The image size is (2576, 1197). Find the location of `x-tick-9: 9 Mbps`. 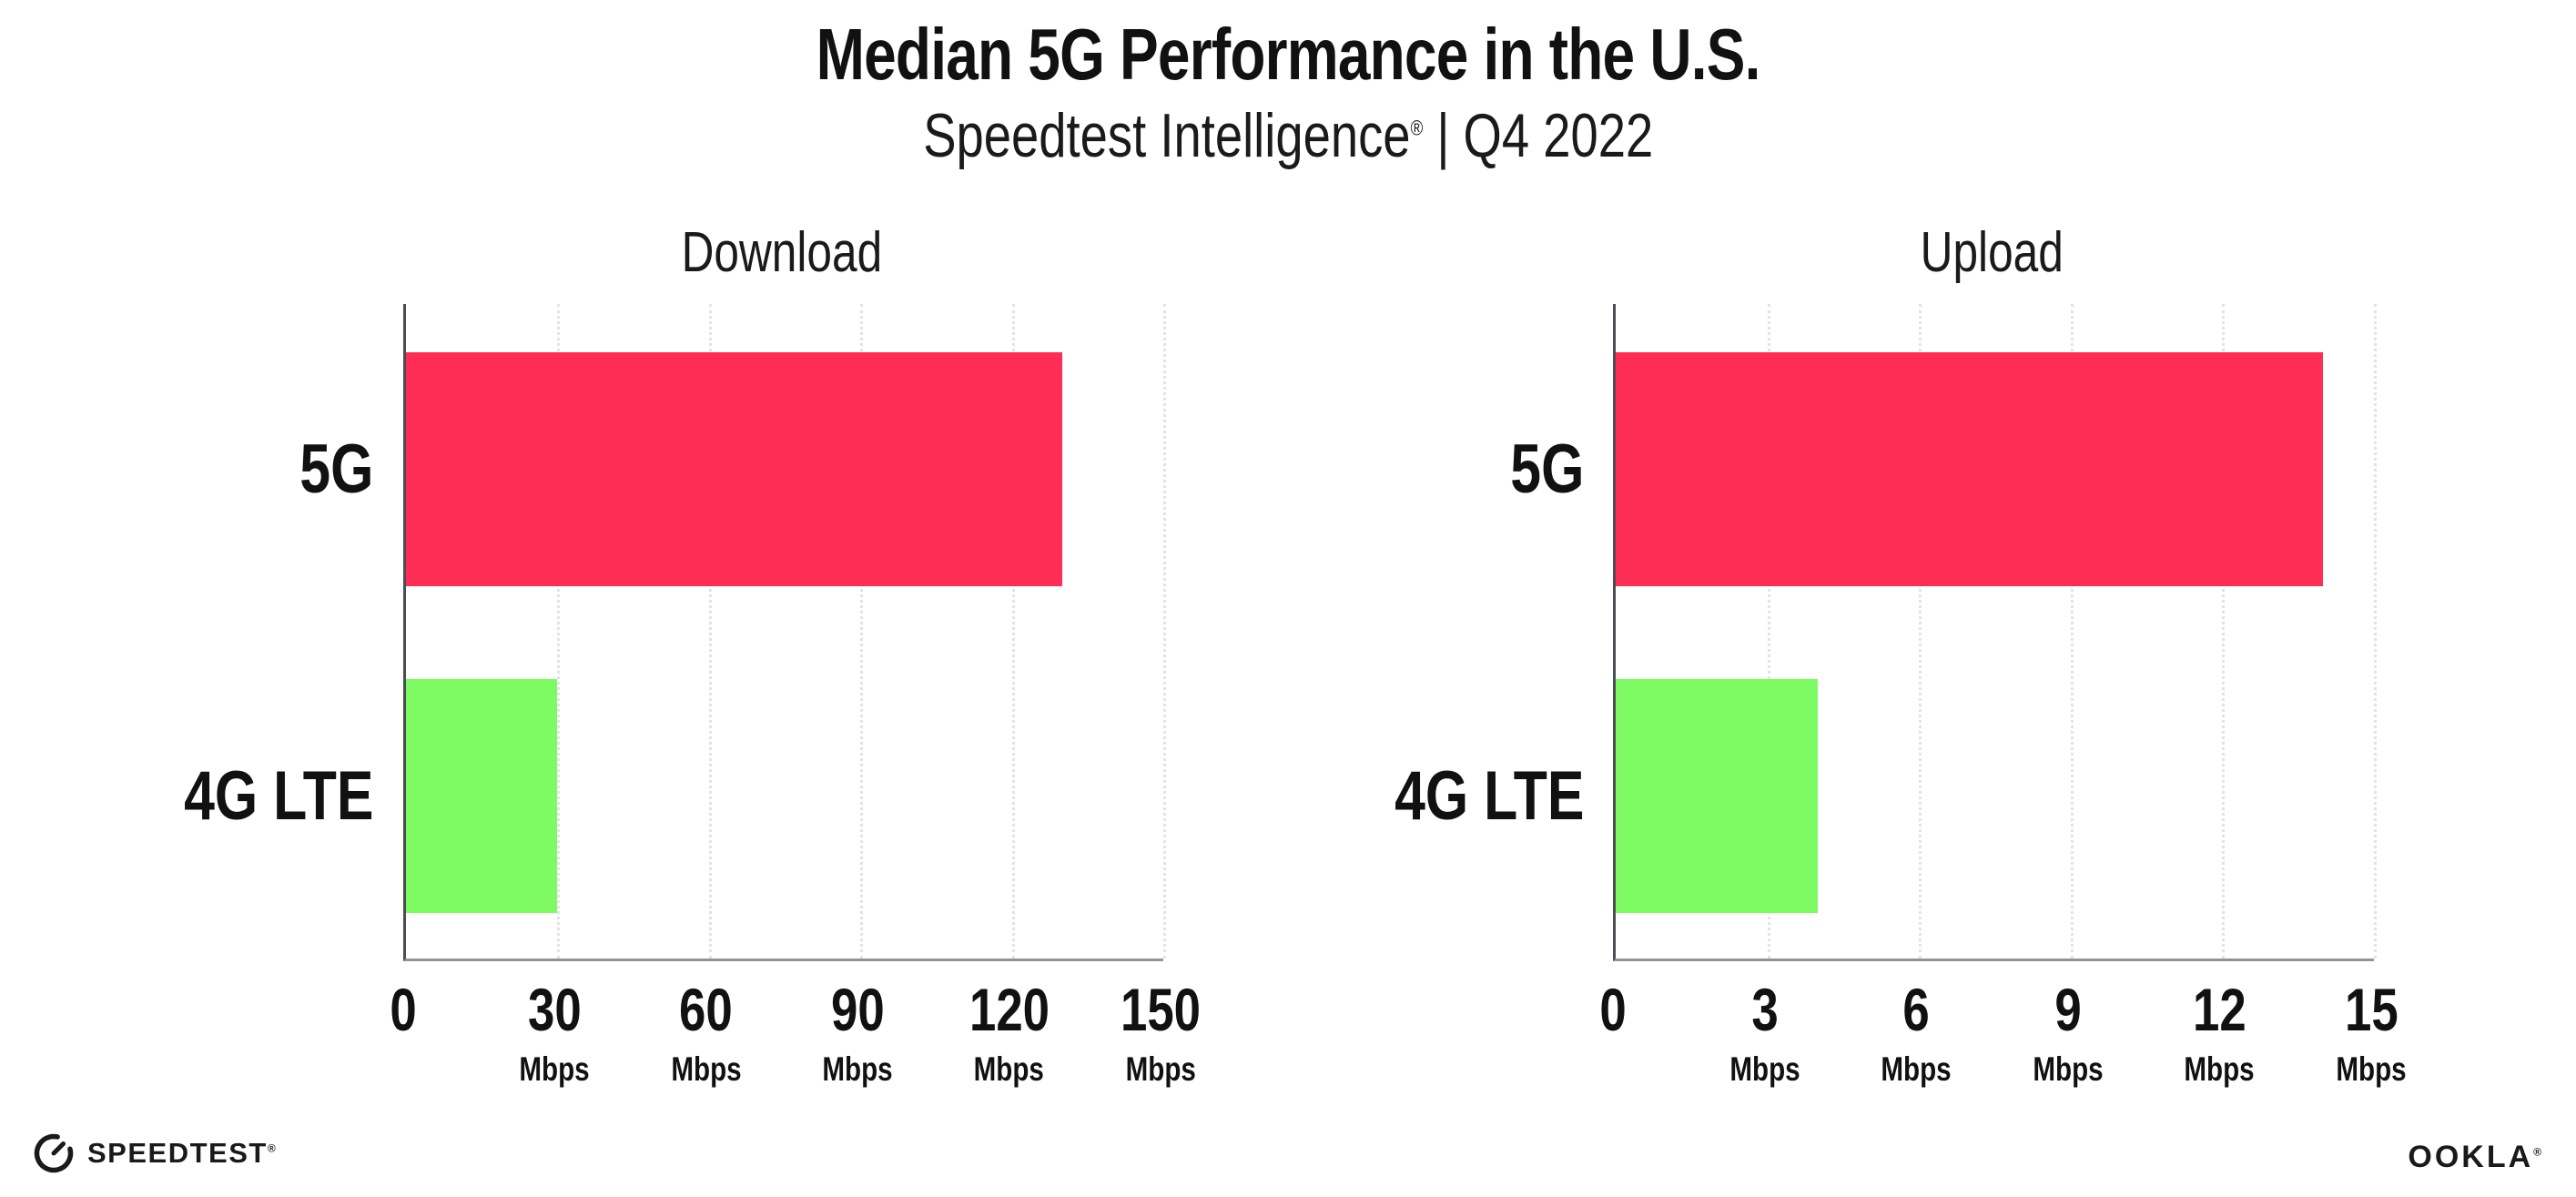

x-tick-9: 9 Mbps is located at coordinates (2067, 1033).